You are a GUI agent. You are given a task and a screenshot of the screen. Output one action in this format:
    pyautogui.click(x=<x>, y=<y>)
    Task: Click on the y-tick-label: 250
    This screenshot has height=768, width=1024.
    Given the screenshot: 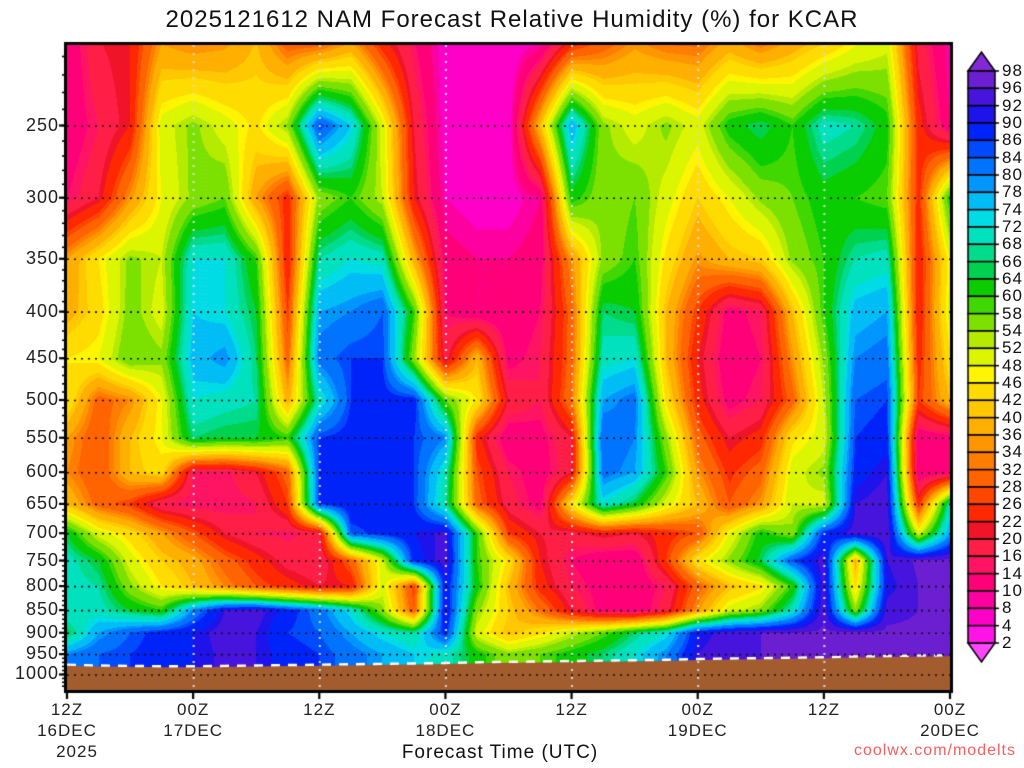 What is the action you would take?
    pyautogui.click(x=42, y=124)
    